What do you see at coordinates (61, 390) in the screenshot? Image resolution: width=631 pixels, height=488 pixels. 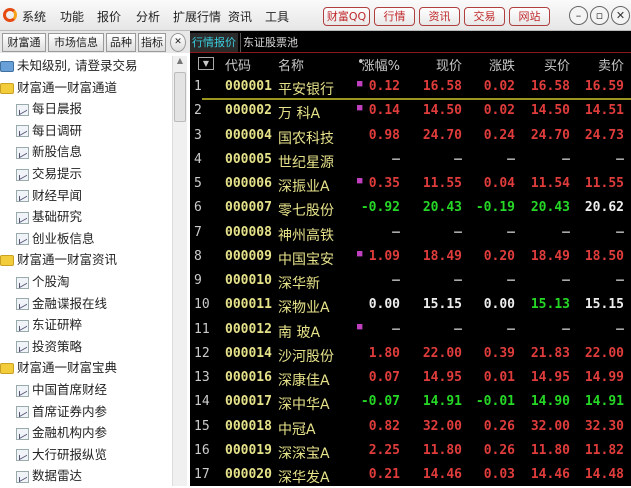 I see `sidebar-item: 中国首席财经` at bounding box center [61, 390].